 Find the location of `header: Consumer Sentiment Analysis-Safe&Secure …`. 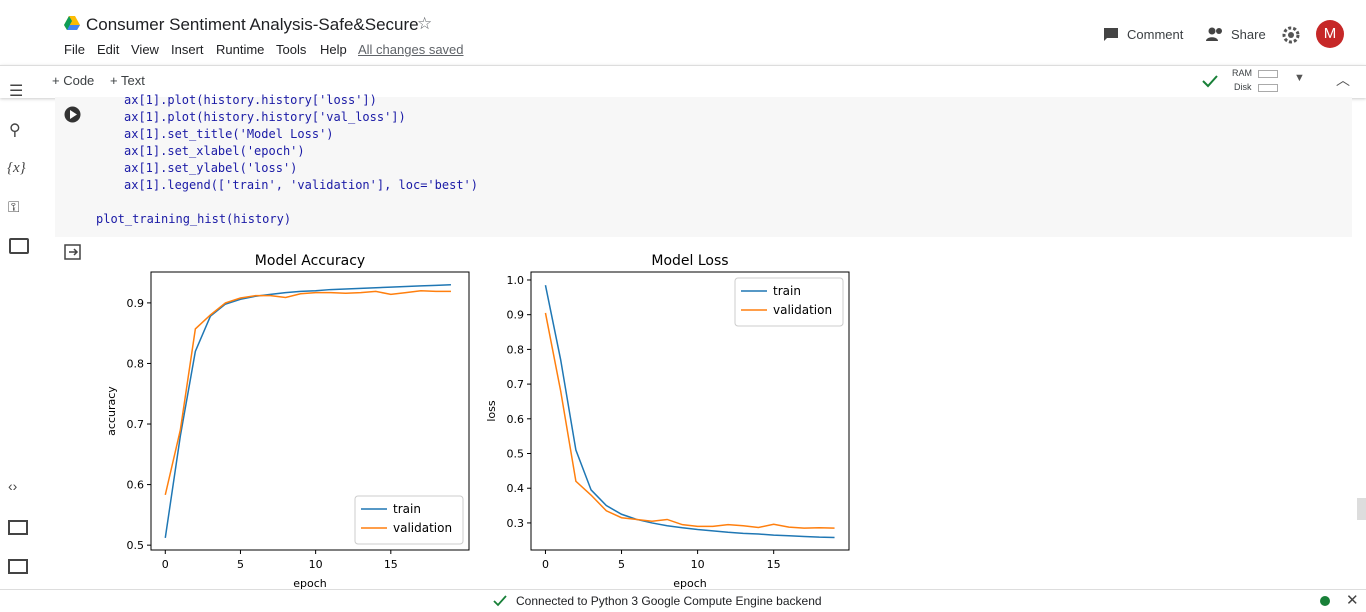

header: Consumer Sentiment Analysis-Safe&Secure … is located at coordinates (683, 32).